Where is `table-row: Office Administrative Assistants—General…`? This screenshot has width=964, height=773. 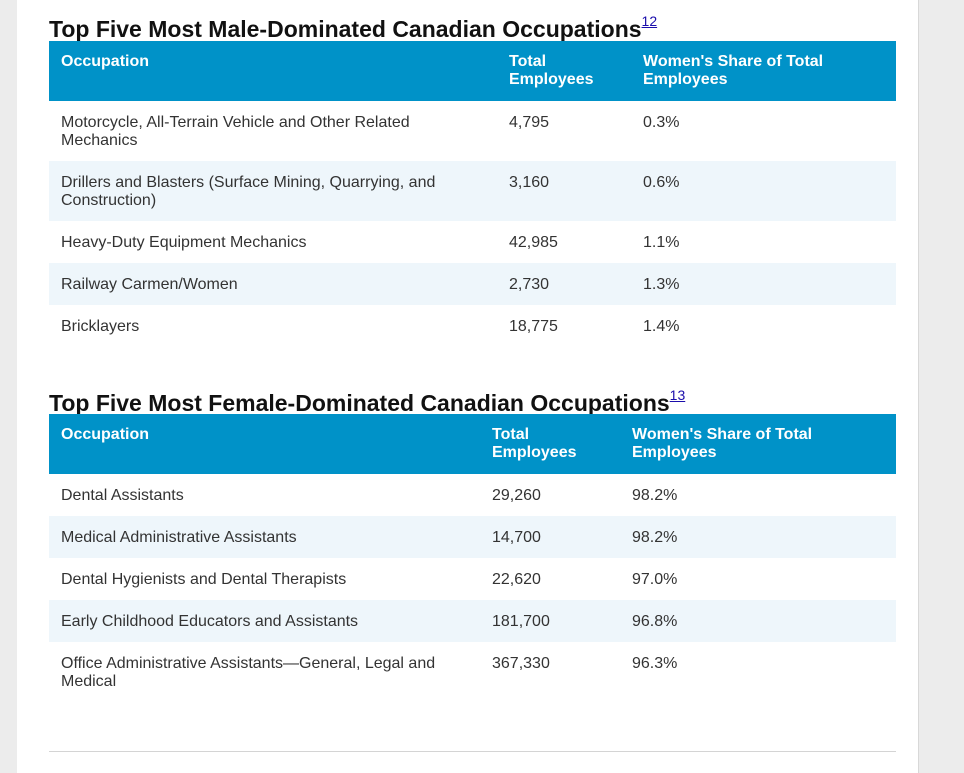
table-row: Office Administrative Assistants—General… is located at coordinates (472, 672).